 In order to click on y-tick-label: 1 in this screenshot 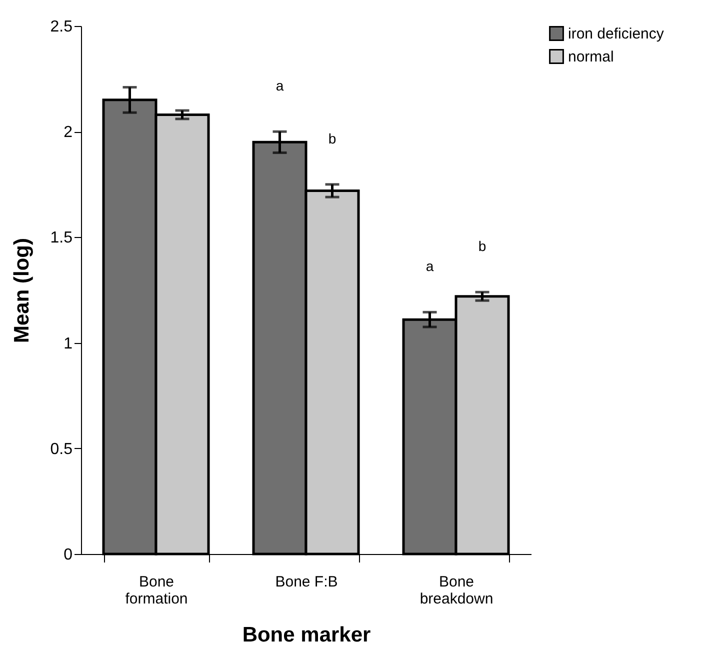, I will do `click(68, 343)`.